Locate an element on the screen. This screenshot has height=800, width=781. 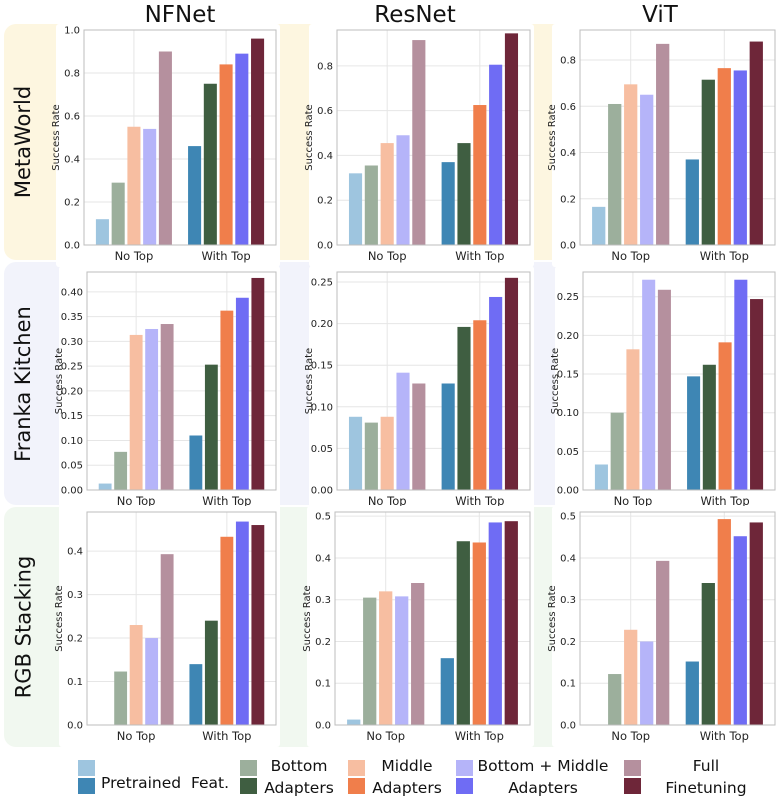
rgb-resnet-xtick-label-0: No Top is located at coordinates (385, 736).